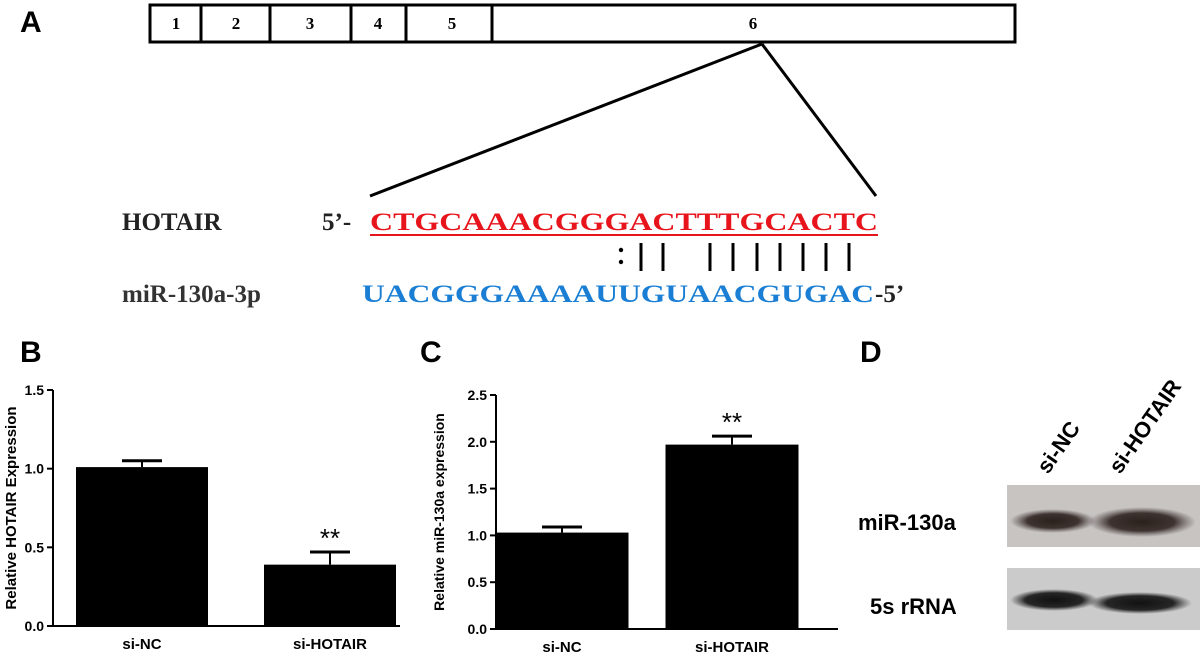 The height and width of the screenshot is (654, 1200). What do you see at coordinates (378, 23) in the screenshot?
I see `exon-4-label: 4` at bounding box center [378, 23].